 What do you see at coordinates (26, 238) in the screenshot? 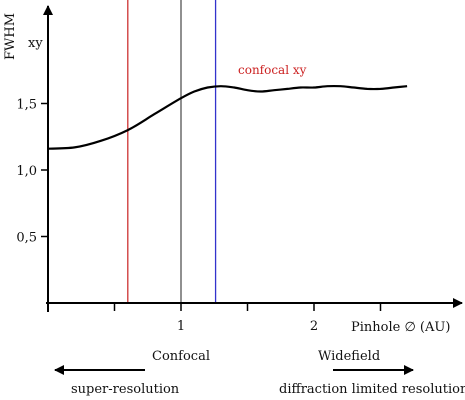
I see `y-tick-label-0,5: 0,5` at bounding box center [26, 238].